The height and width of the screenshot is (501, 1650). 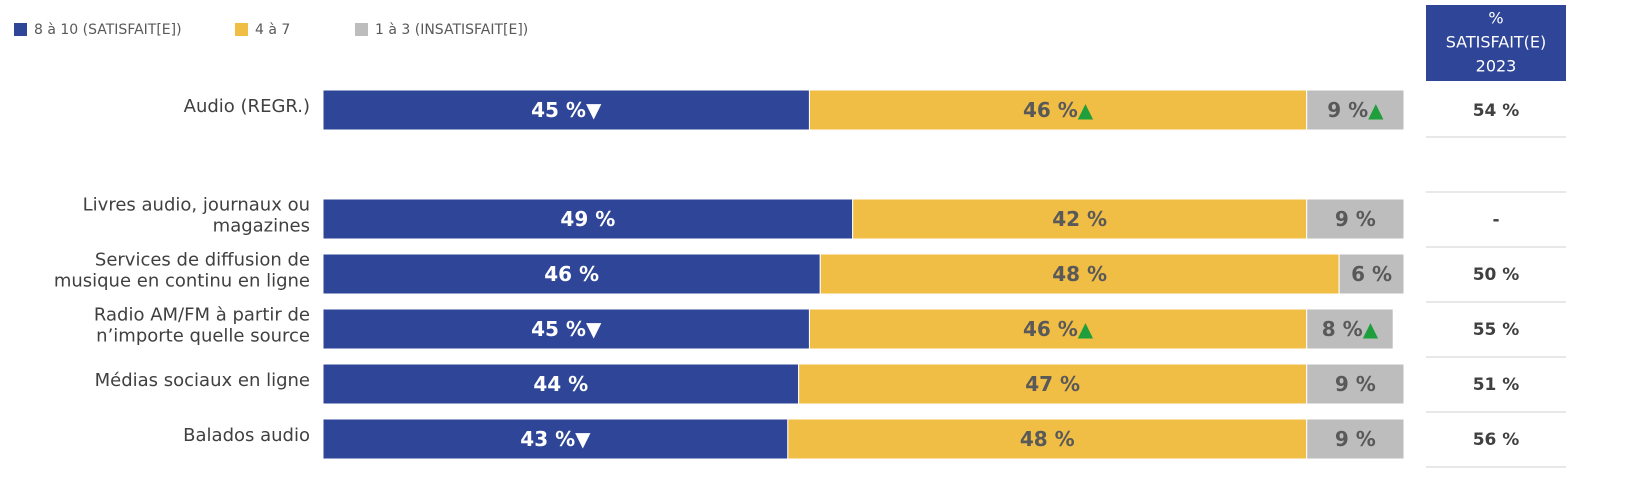 What do you see at coordinates (1495, 220) in the screenshot?
I see `table-value: -` at bounding box center [1495, 220].